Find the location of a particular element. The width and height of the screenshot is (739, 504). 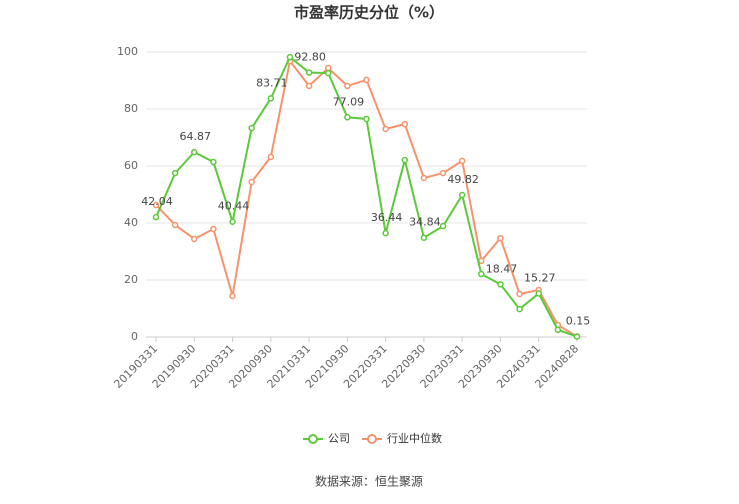

legend-label: 行业中位数 is located at coordinates (414, 438).